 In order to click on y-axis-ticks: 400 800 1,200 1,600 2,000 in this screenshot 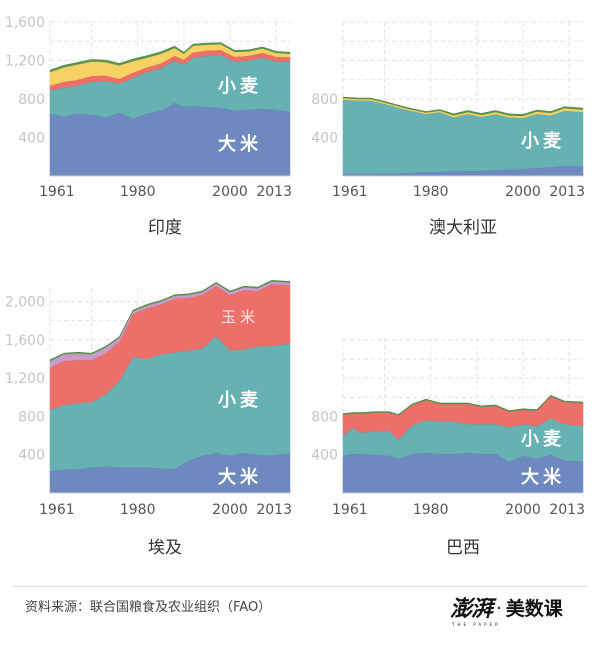, I will do `click(25, 379)`.